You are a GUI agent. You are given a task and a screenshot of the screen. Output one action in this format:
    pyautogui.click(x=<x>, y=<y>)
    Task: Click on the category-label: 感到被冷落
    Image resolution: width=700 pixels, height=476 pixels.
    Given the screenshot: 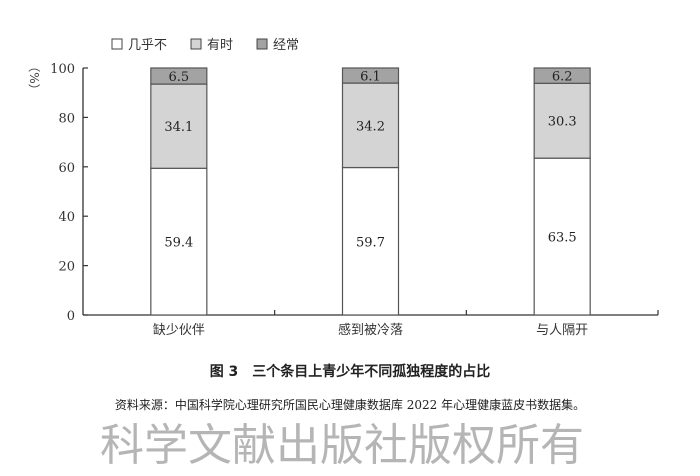 What is the action you would take?
    pyautogui.click(x=370, y=330)
    